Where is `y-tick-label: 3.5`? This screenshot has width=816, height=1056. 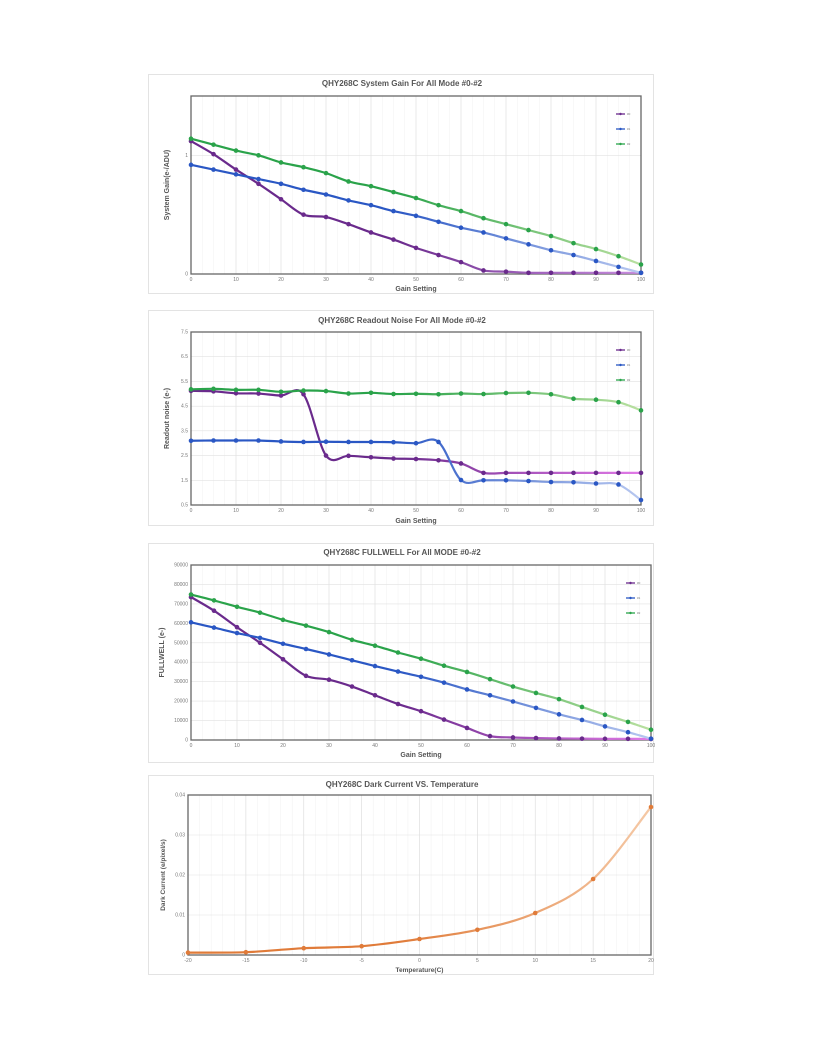
y-tick-label: 3.5 is located at coordinates (184, 431).